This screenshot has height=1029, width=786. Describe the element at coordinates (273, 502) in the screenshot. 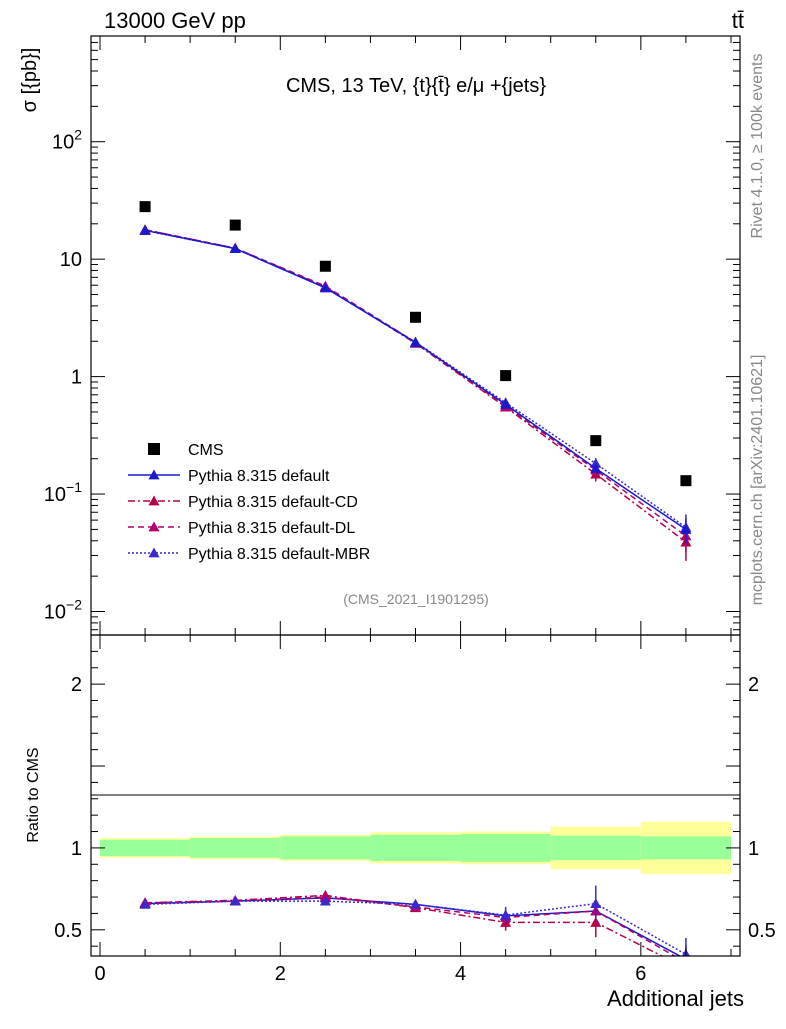

I see `legend-label: Pythia 8.315 default-CD` at that location.